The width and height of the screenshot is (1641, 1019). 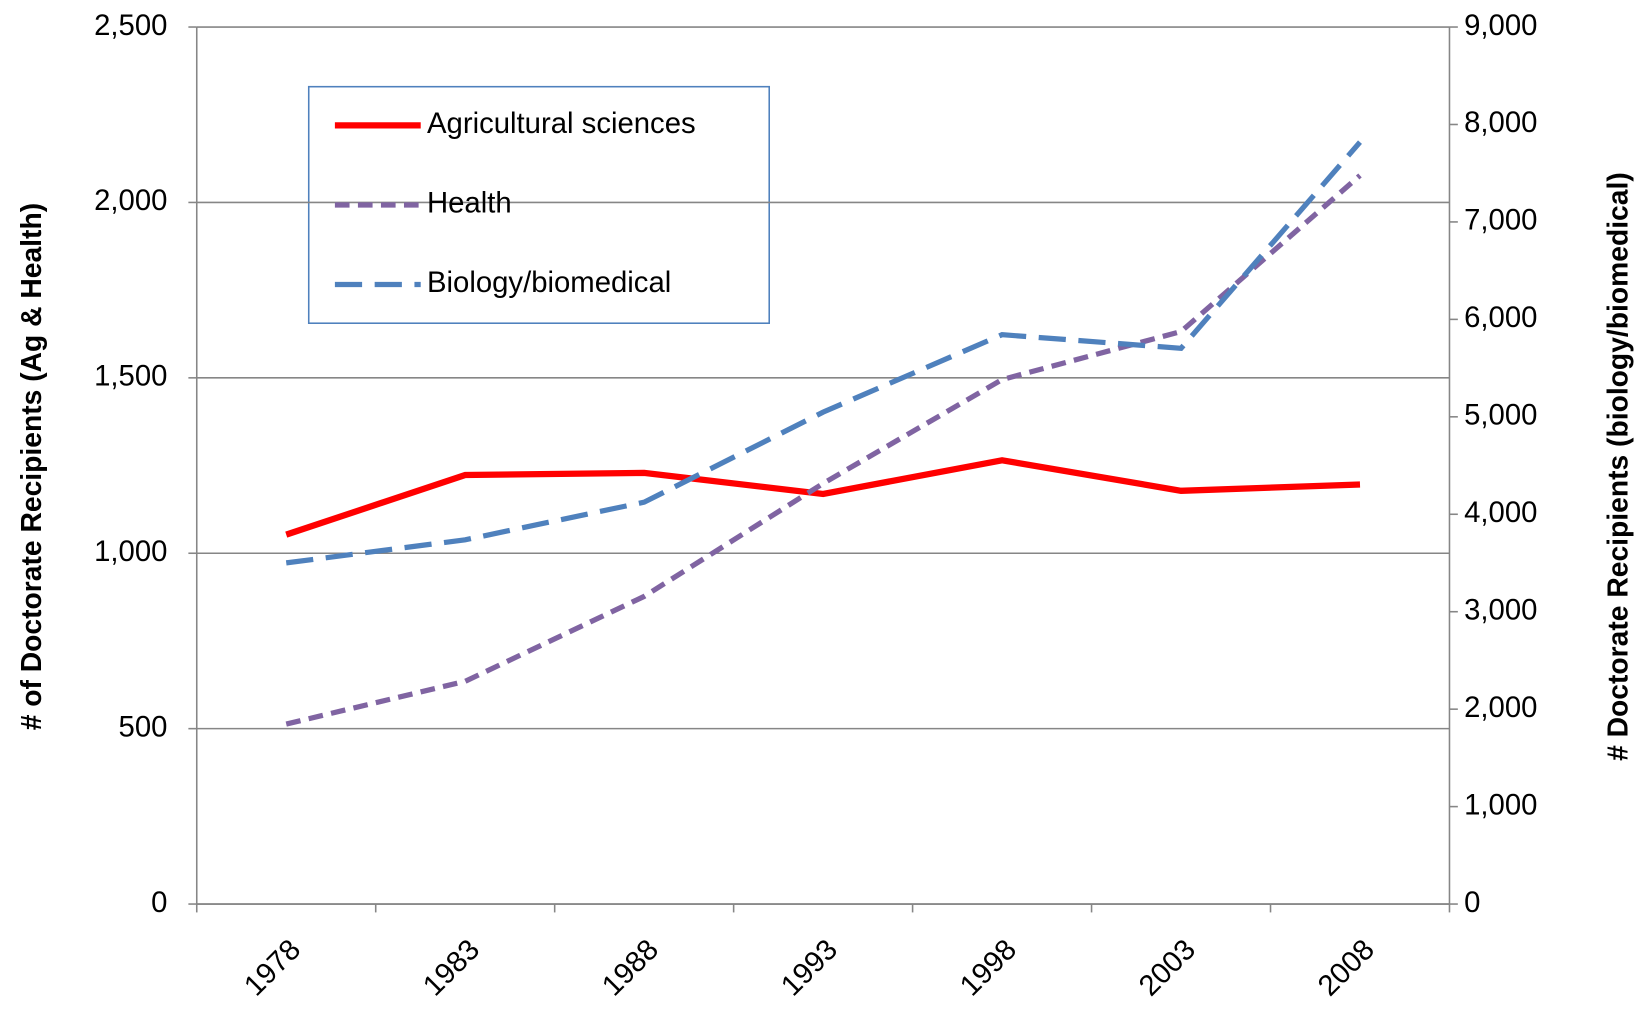 What do you see at coordinates (130, 376) in the screenshot?
I see `y-tick-label: 1,500` at bounding box center [130, 376].